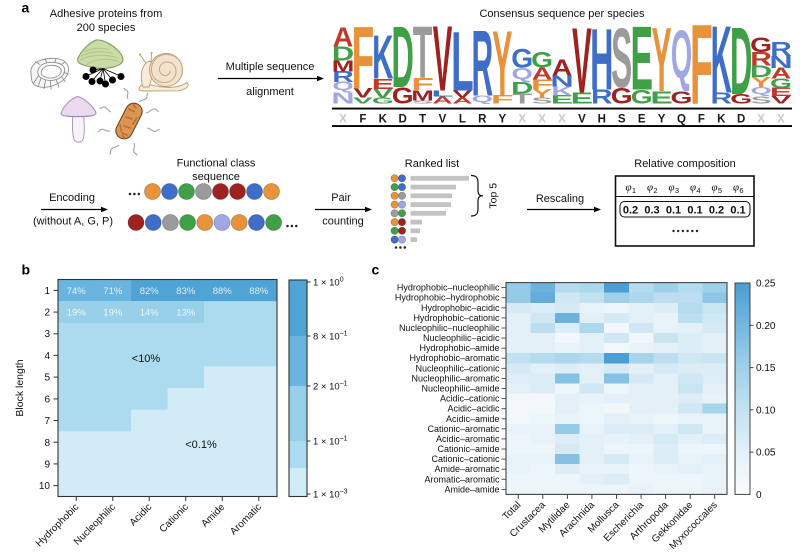  What do you see at coordinates (330, 337) in the screenshot?
I see `svg-text: 8 × 10⁻¹` at bounding box center [330, 337].